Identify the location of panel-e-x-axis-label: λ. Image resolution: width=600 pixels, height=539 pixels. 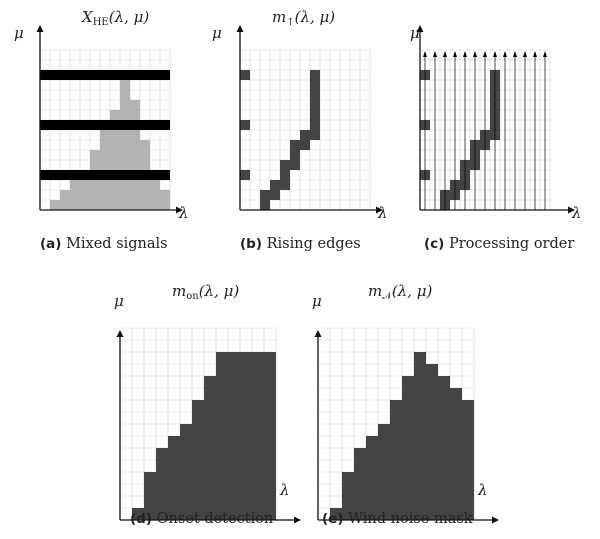
(483, 490).